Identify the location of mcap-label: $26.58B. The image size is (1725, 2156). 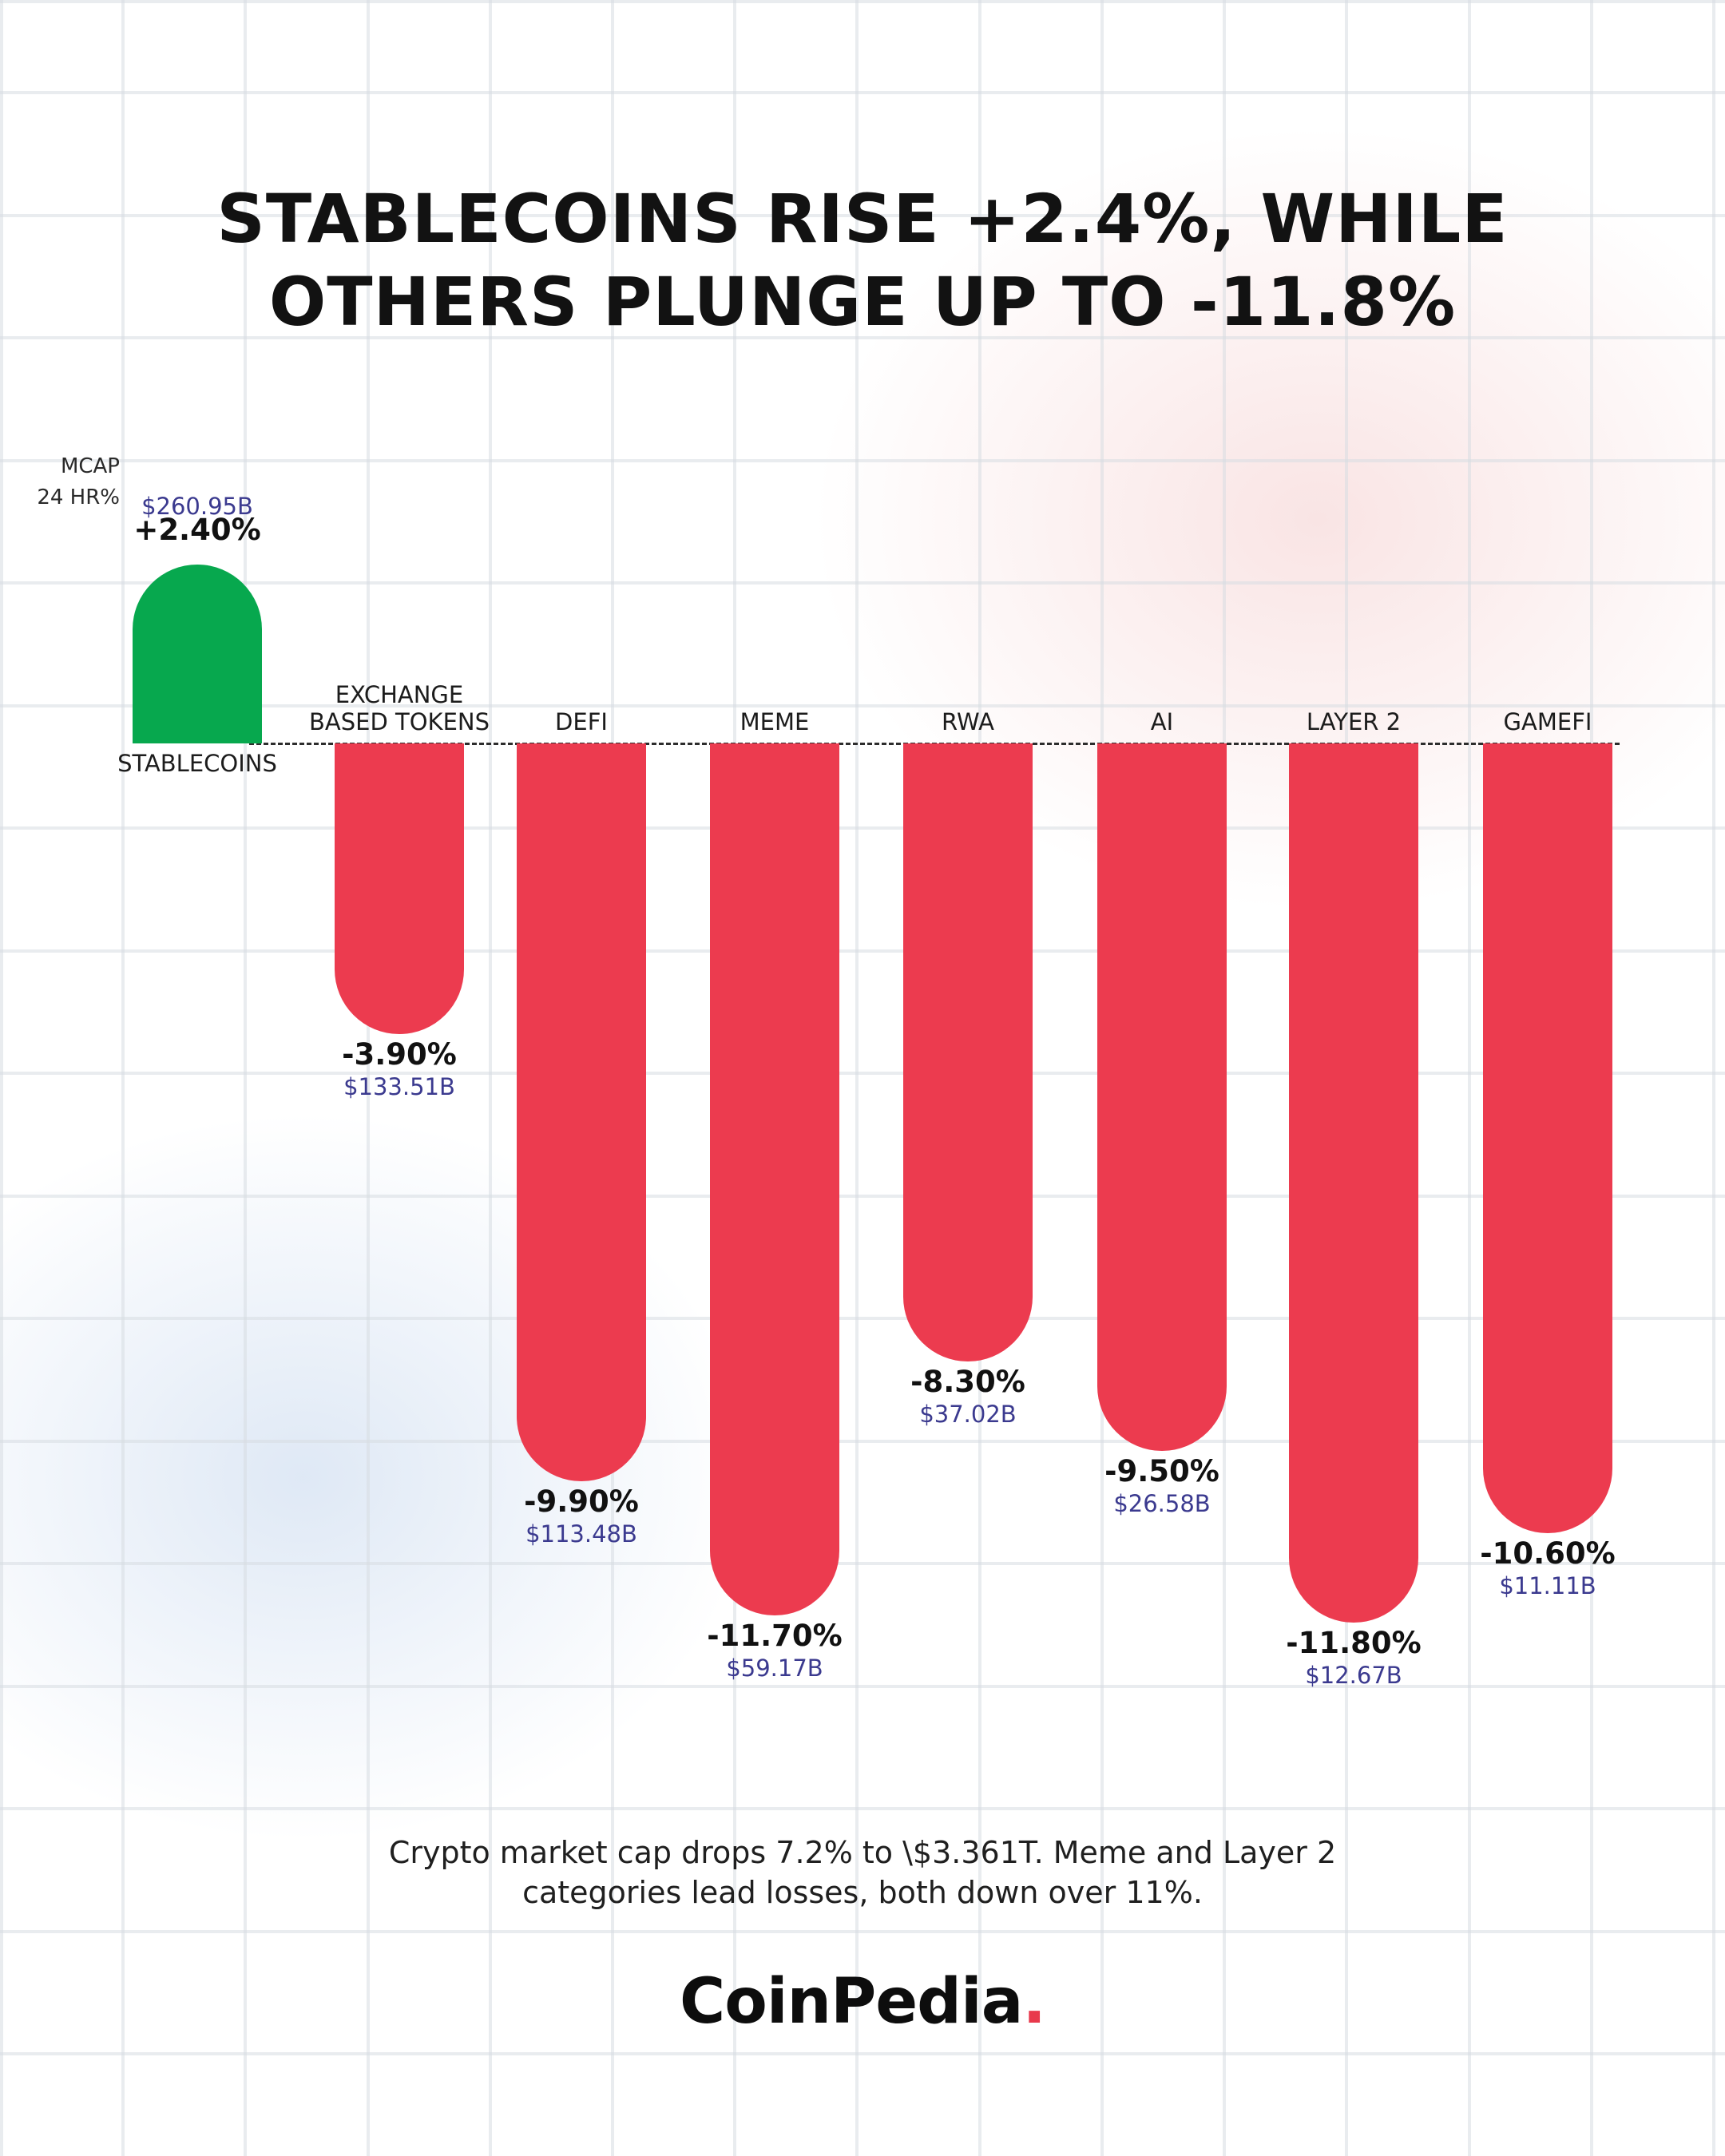
(1162, 1504).